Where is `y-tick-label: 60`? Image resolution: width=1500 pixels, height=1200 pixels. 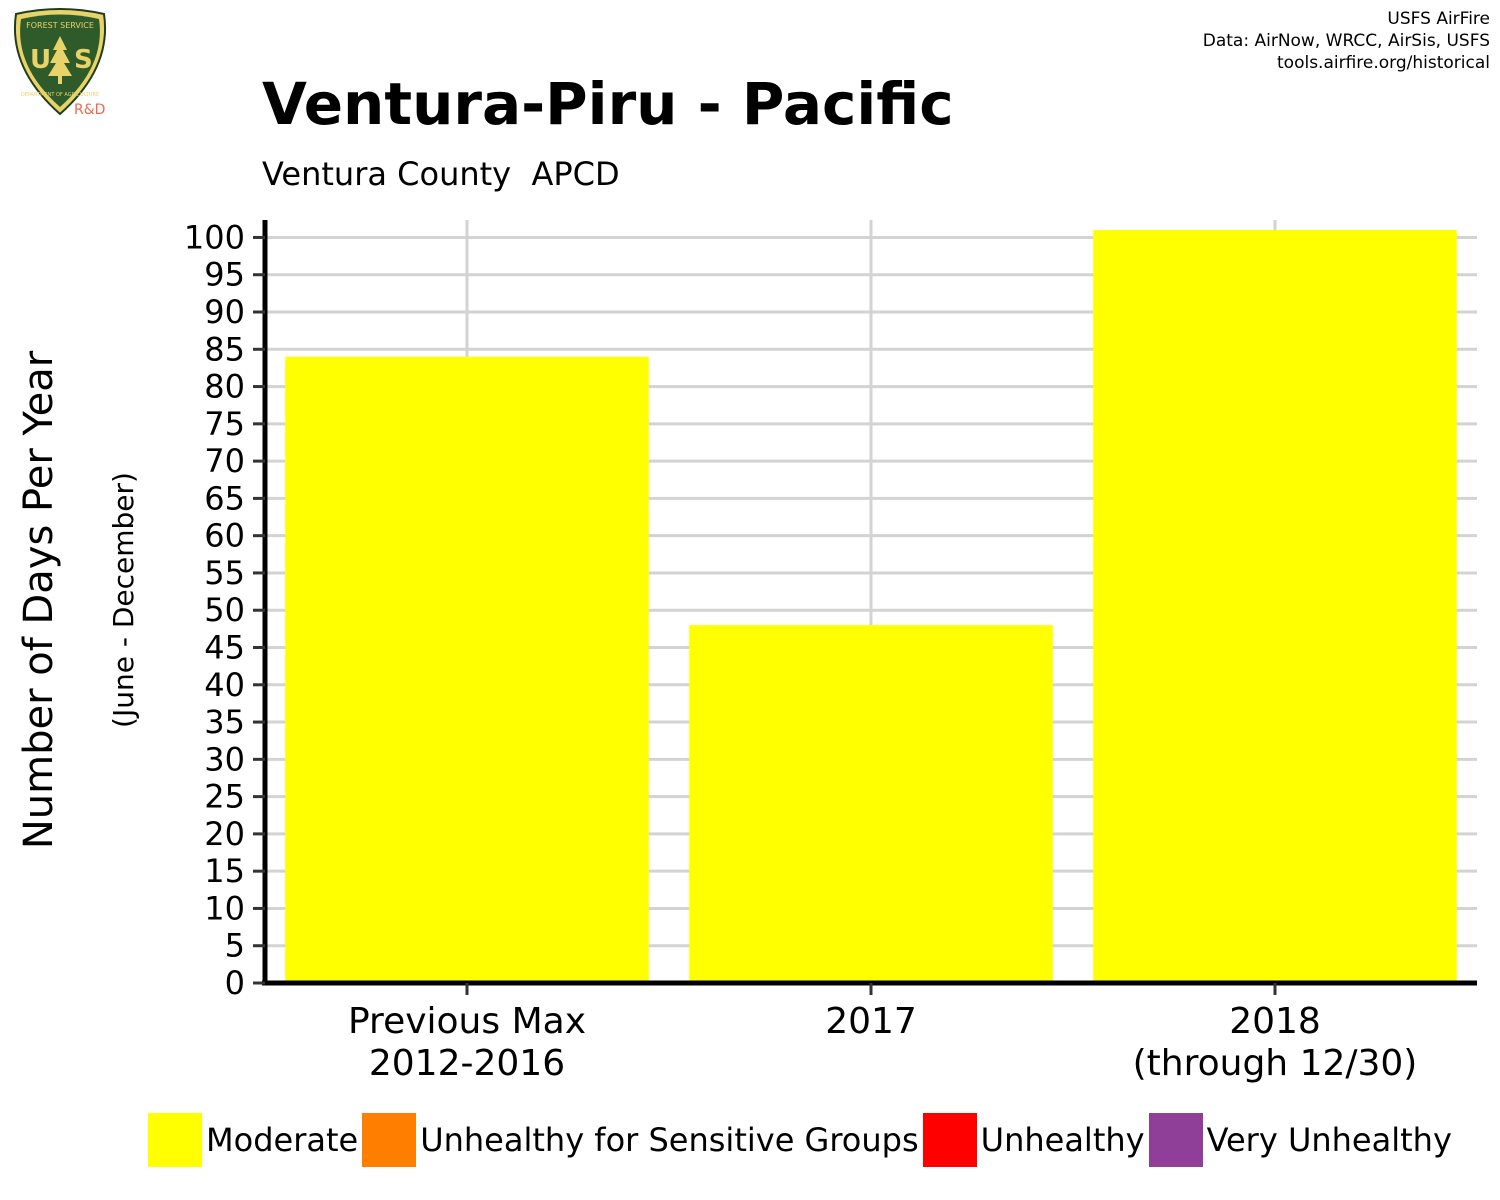
y-tick-label: 60 is located at coordinates (224, 536).